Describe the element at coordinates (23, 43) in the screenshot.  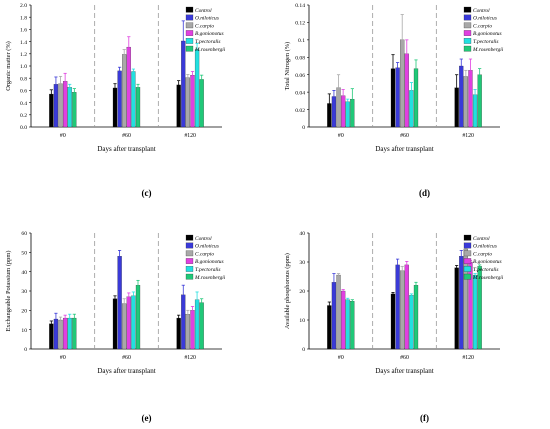
I see `y-tick-label: 1.4` at that location.